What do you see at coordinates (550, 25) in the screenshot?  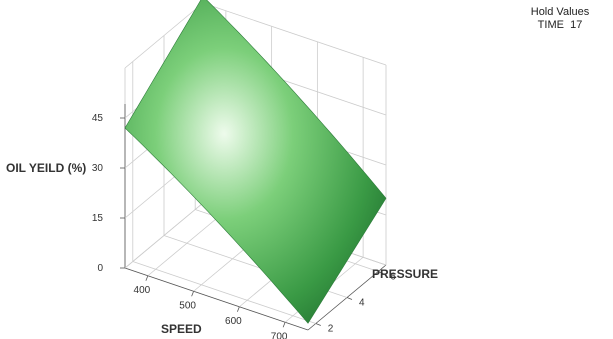 I see `hold-value-name: TIME` at bounding box center [550, 25].